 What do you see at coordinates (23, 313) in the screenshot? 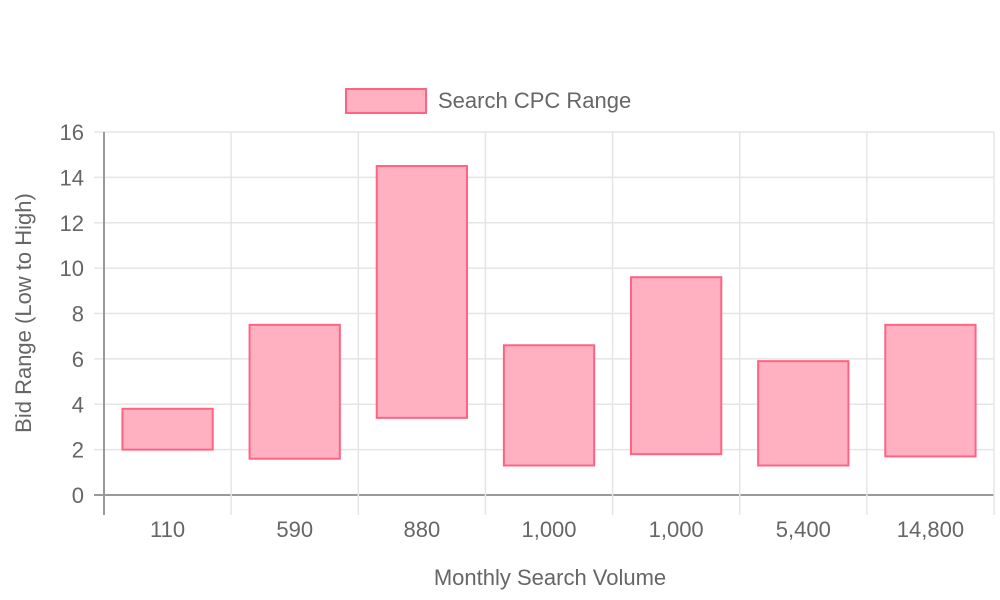
I see `y-axis-title: Bid Range (Low to High)` at bounding box center [23, 313].